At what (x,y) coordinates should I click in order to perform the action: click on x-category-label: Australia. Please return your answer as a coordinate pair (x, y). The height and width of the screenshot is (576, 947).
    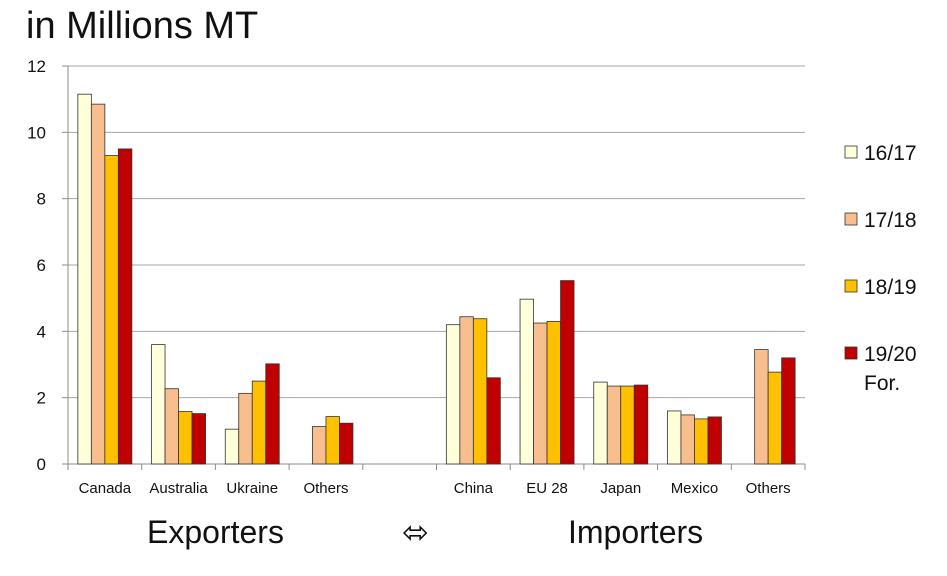
    Looking at the image, I should click on (178, 488).